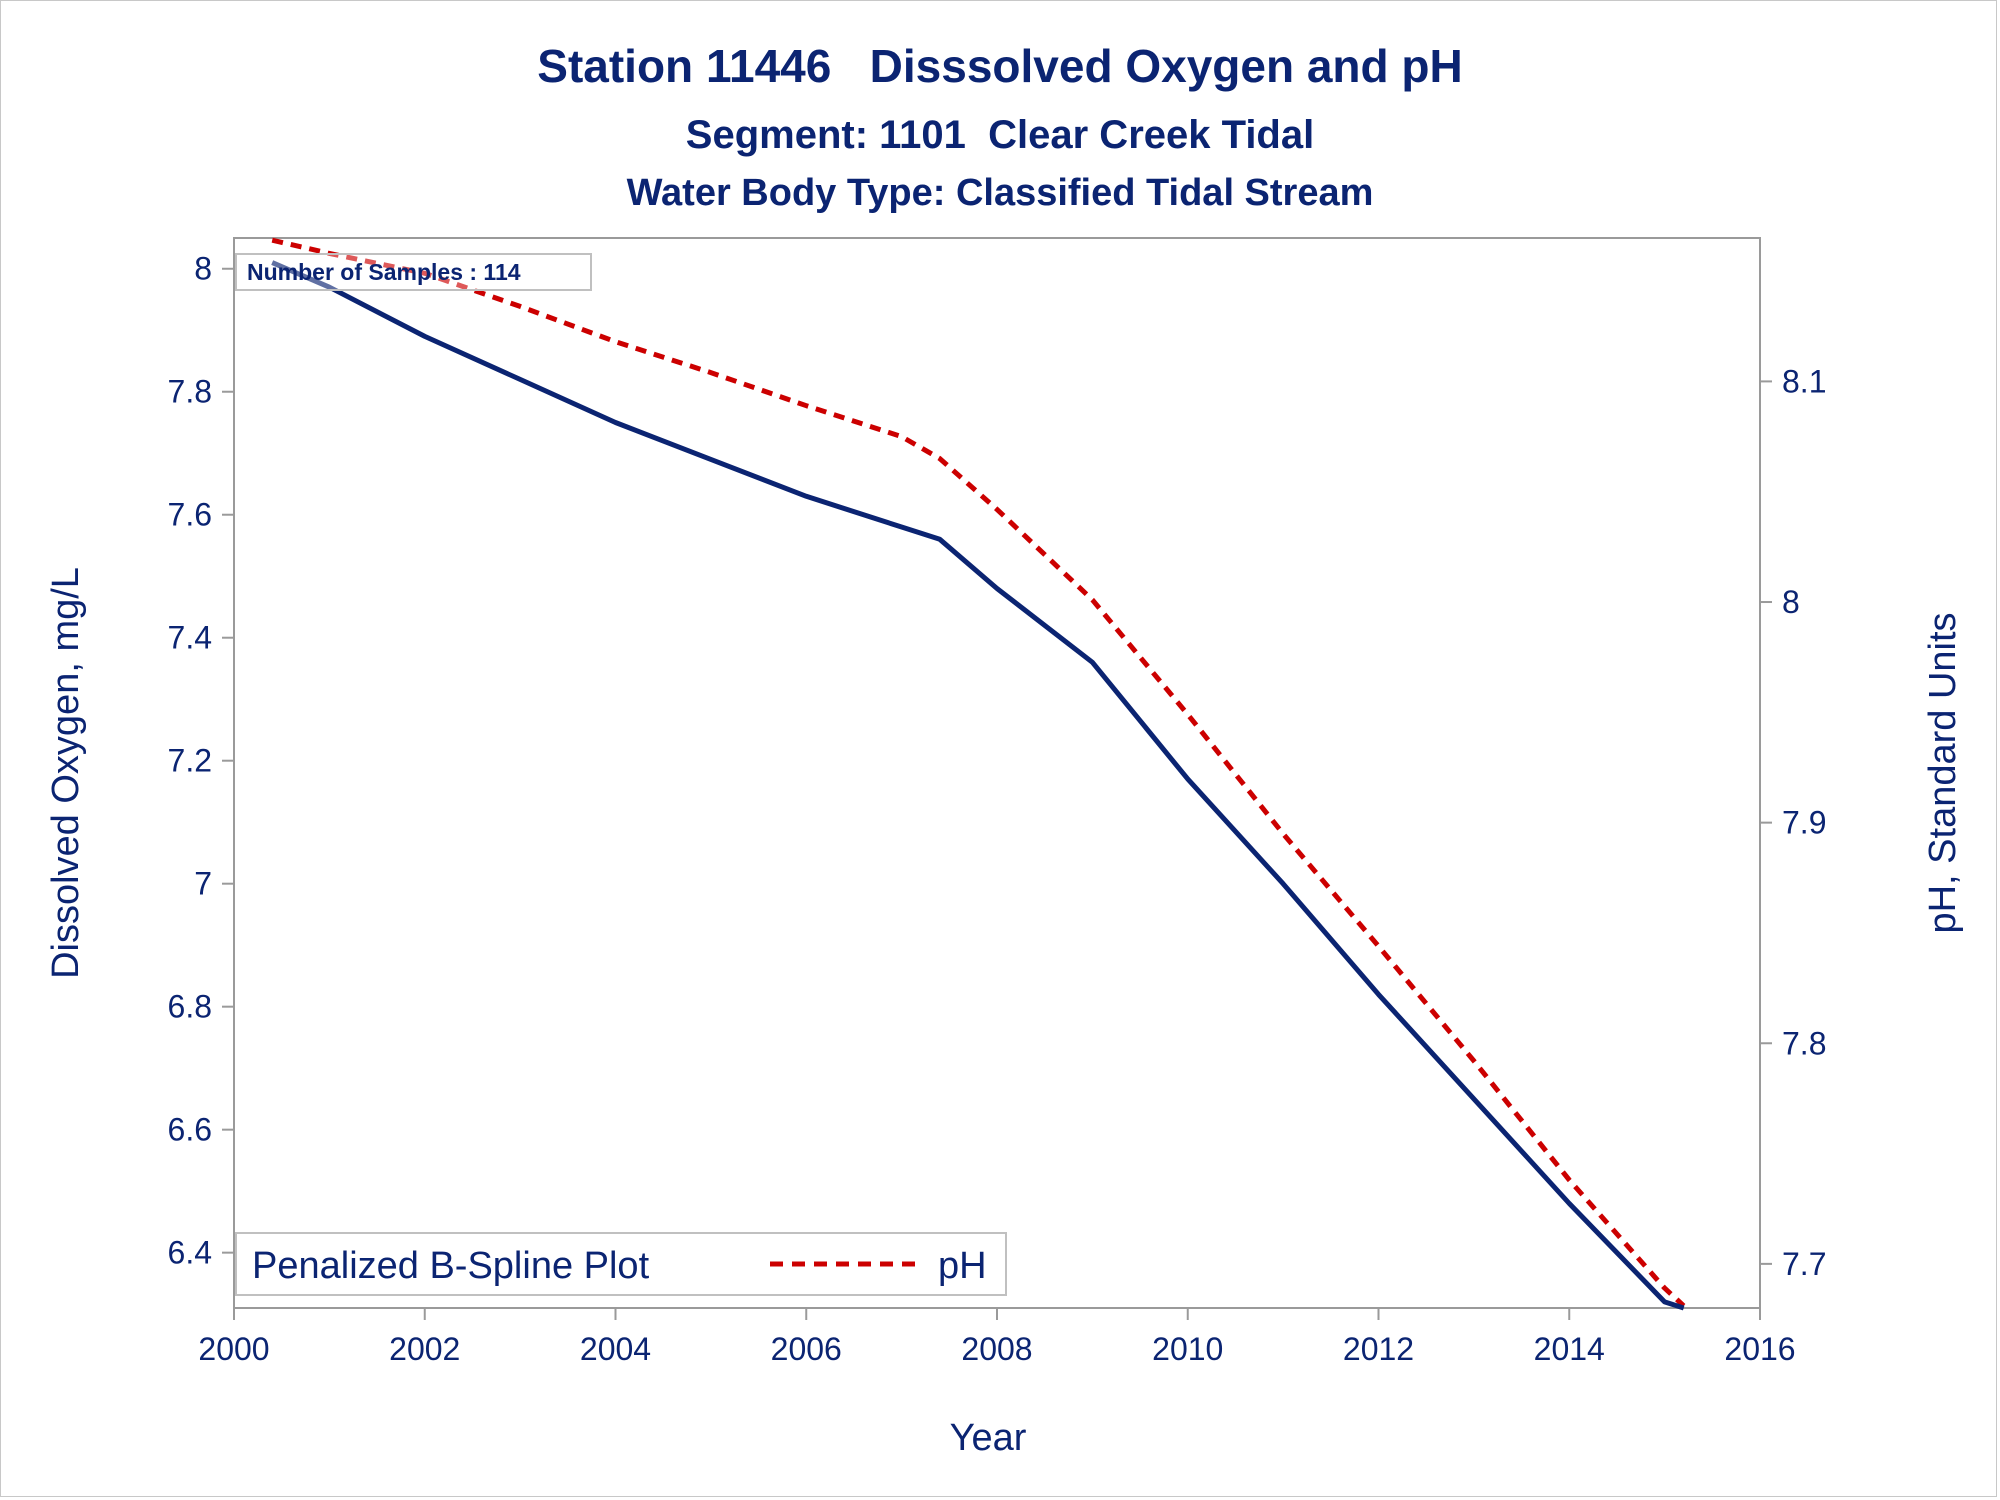 This screenshot has height=1500, width=2000. I want to click on y2-tick-label: 7.7, so click(1804, 1264).